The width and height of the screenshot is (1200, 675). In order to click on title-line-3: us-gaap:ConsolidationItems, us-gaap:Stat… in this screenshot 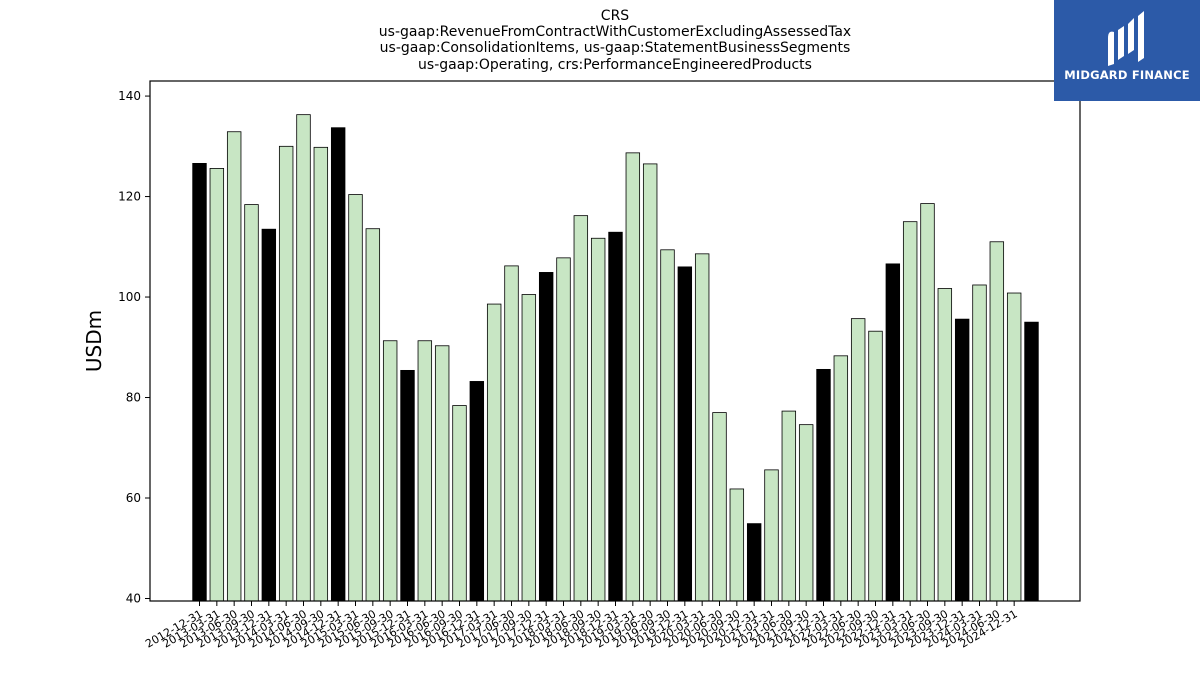, I will do `click(615, 48)`.